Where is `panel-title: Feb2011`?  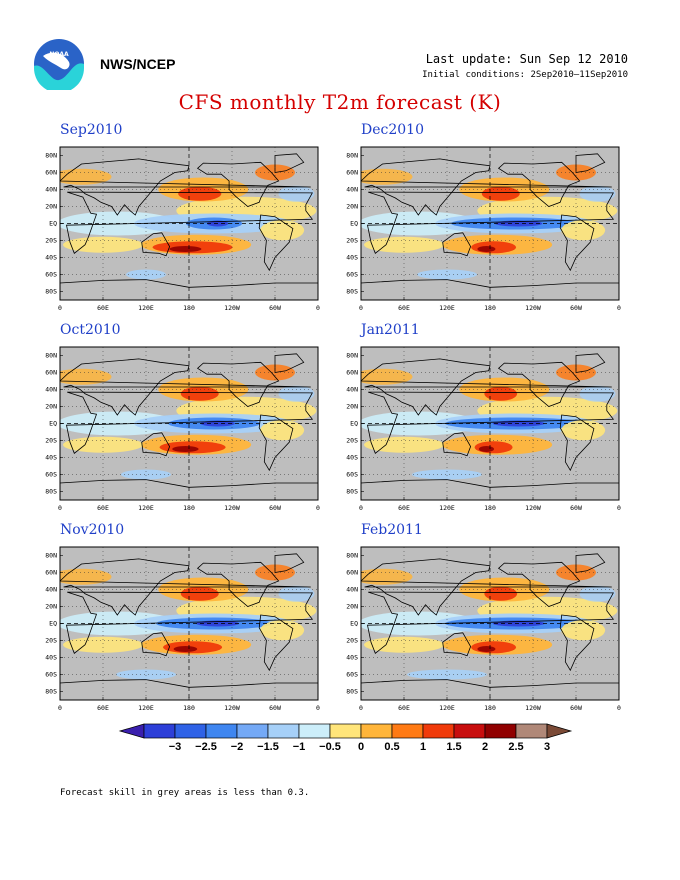
panel-title: Feb2011 is located at coordinates (392, 530).